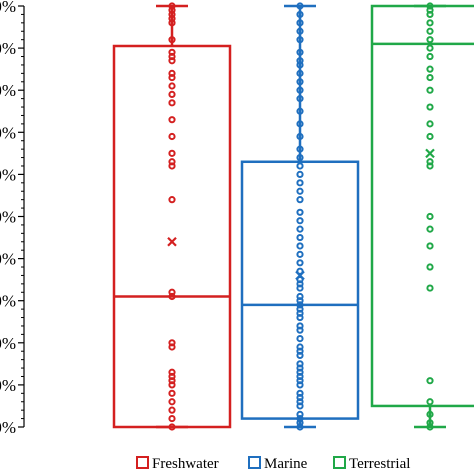  I want to click on box-iqr, so click(300, 290).